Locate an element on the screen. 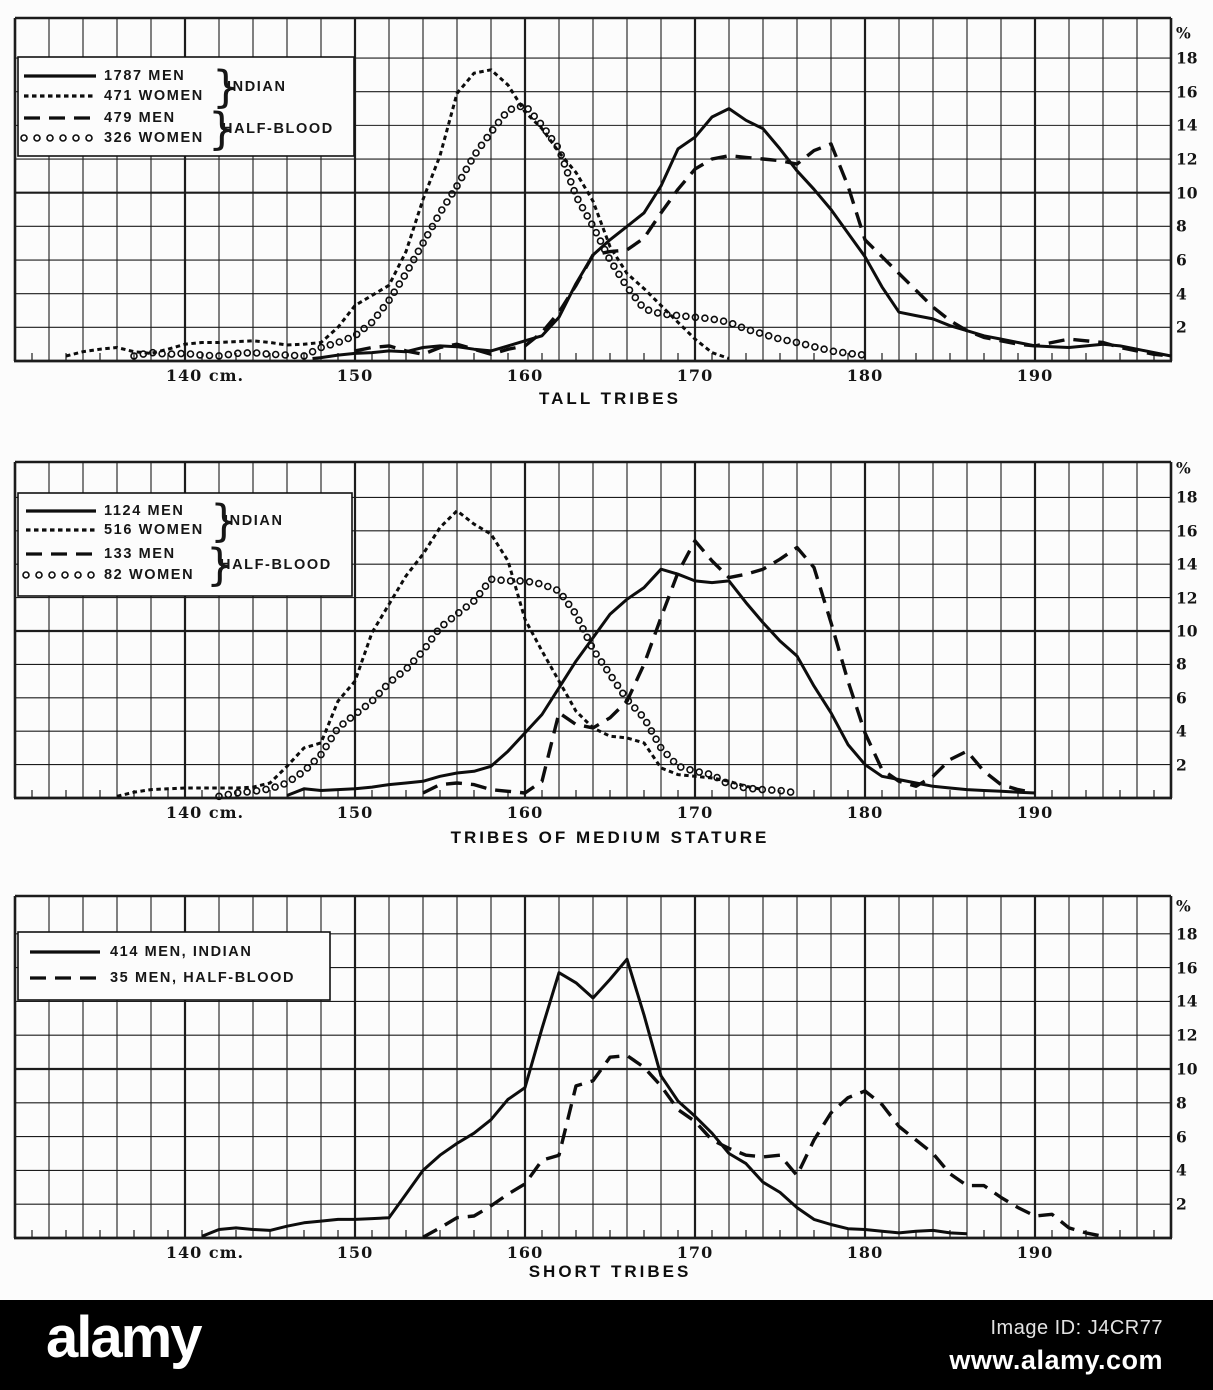 The width and height of the screenshot is (1213, 1390). alamy-watermark-bar: alamy Image ID: J4CR77 www.alamy.com is located at coordinates (606, 1345).